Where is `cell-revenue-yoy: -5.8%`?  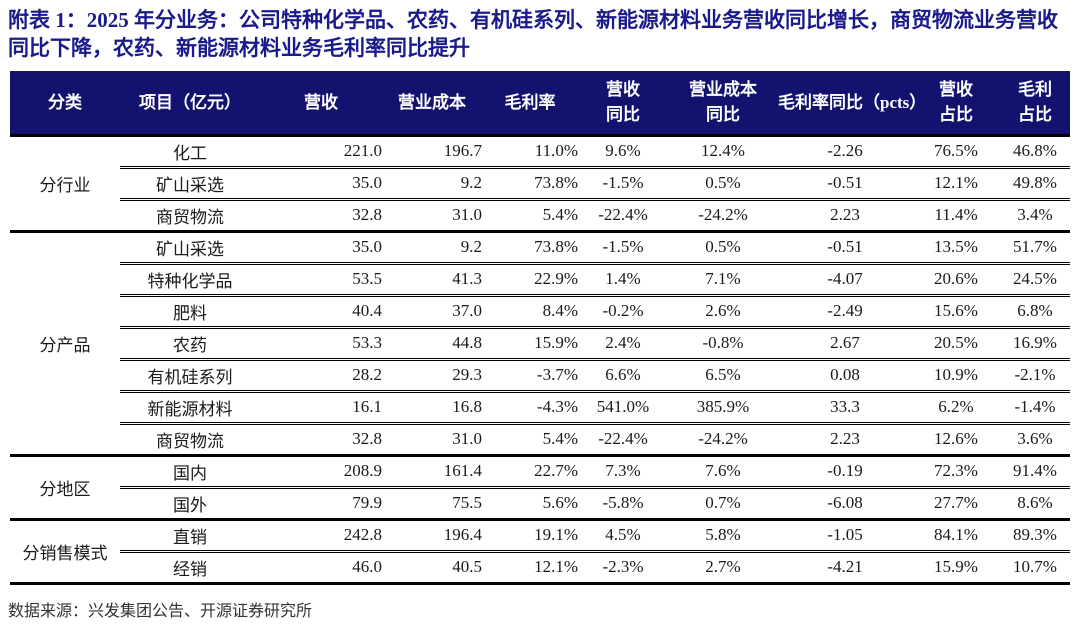 cell-revenue-yoy: -5.8% is located at coordinates (623, 502).